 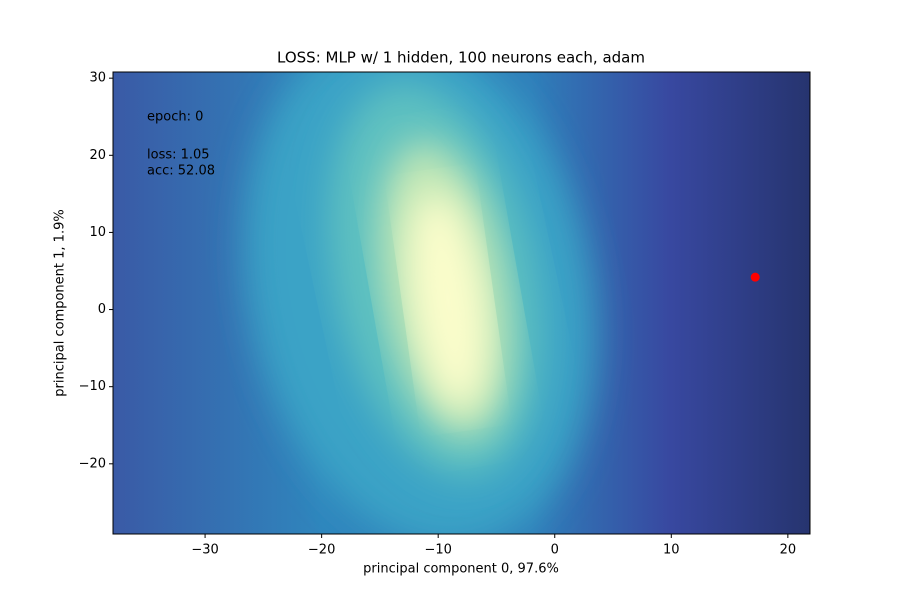 What do you see at coordinates (97, 232) in the screenshot?
I see `y-tick-label: 10` at bounding box center [97, 232].